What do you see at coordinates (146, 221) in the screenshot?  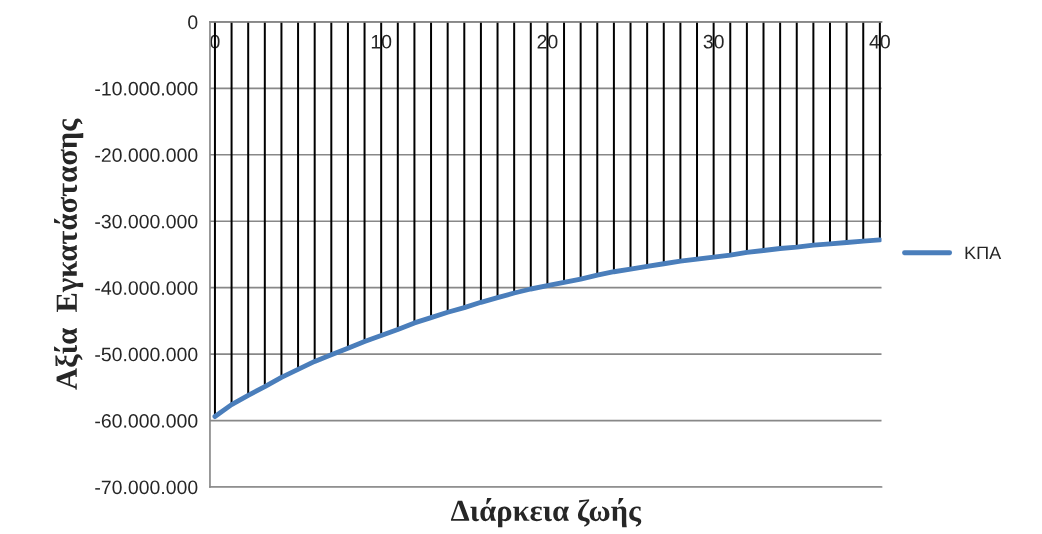 I see `y-tick-label: -30.000.000` at bounding box center [146, 221].